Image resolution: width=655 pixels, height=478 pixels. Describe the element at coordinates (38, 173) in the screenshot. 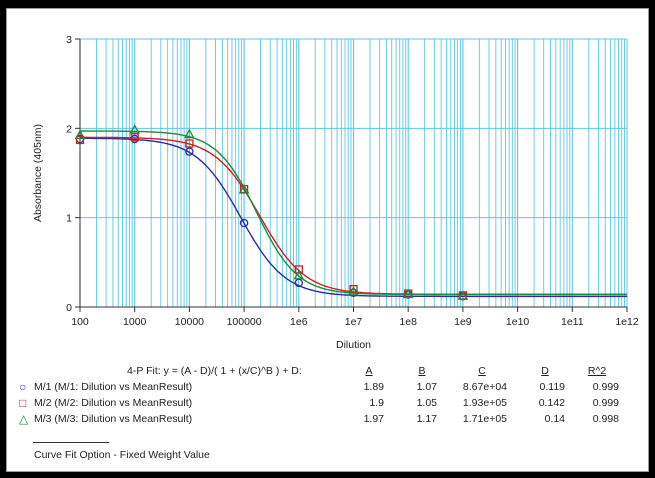

I see `y-axis-label: Absorbance (405nm)` at that location.